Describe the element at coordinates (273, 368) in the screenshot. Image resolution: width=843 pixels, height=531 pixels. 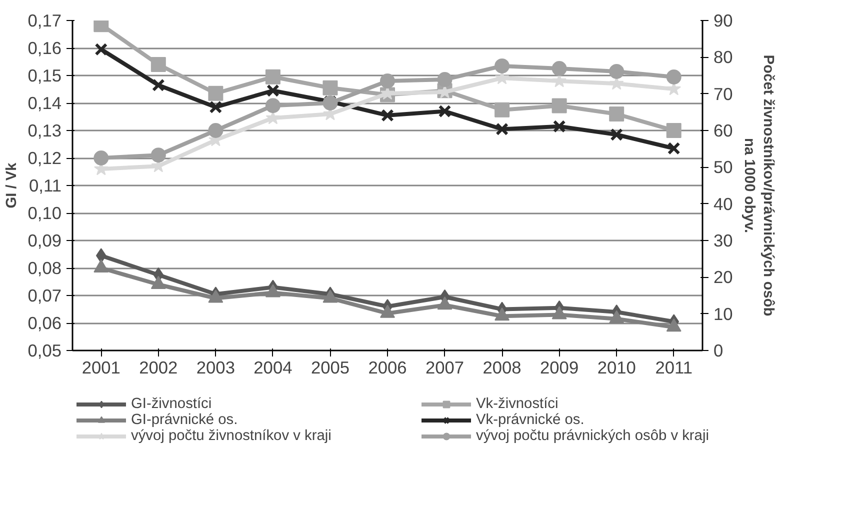
I see `x-tick-label: 2004` at that location.